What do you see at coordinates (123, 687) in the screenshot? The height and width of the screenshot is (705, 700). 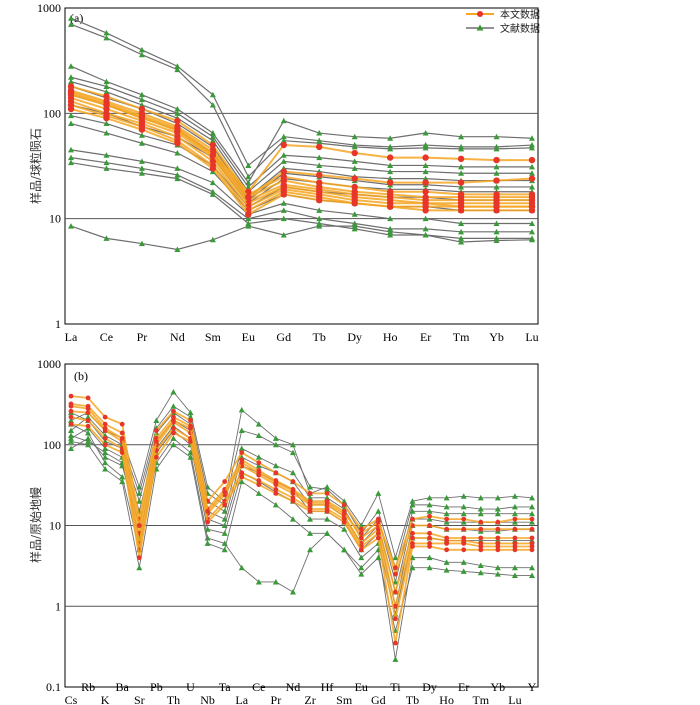 I see `x-tick-label: Ba` at bounding box center [123, 687].